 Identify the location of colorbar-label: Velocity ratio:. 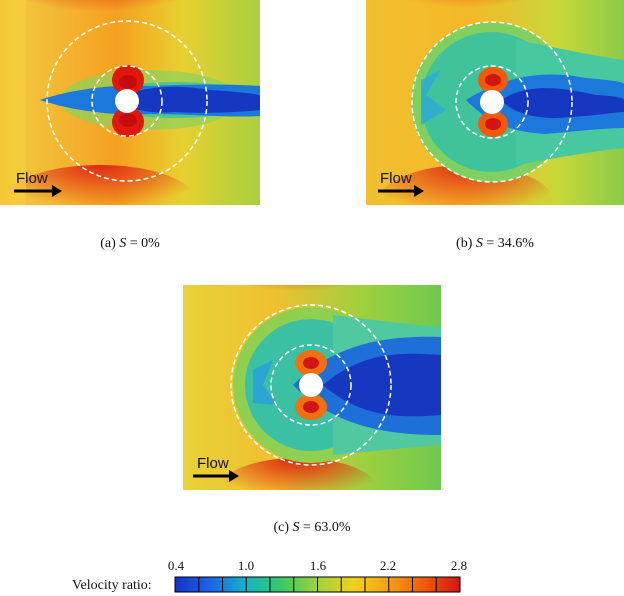
(112, 585).